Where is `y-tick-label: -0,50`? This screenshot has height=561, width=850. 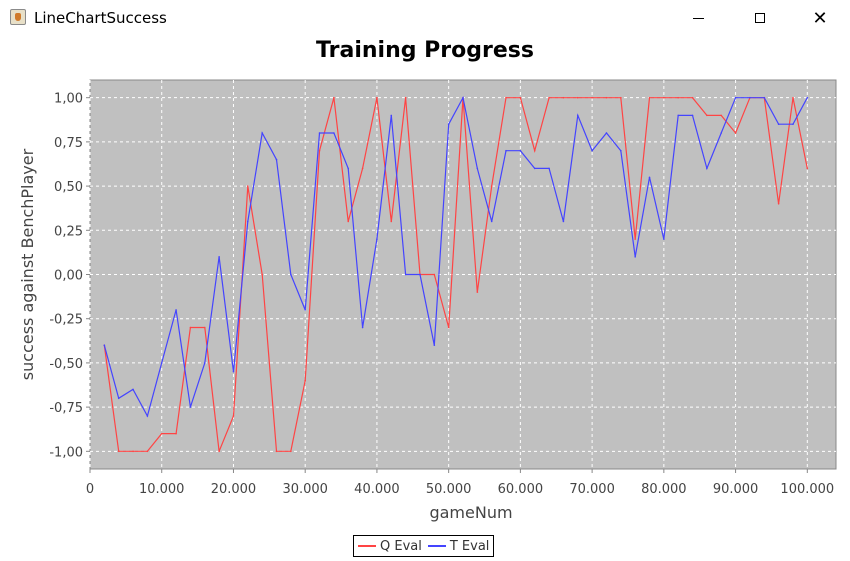 y-tick-label: -0,50 is located at coordinates (66, 364).